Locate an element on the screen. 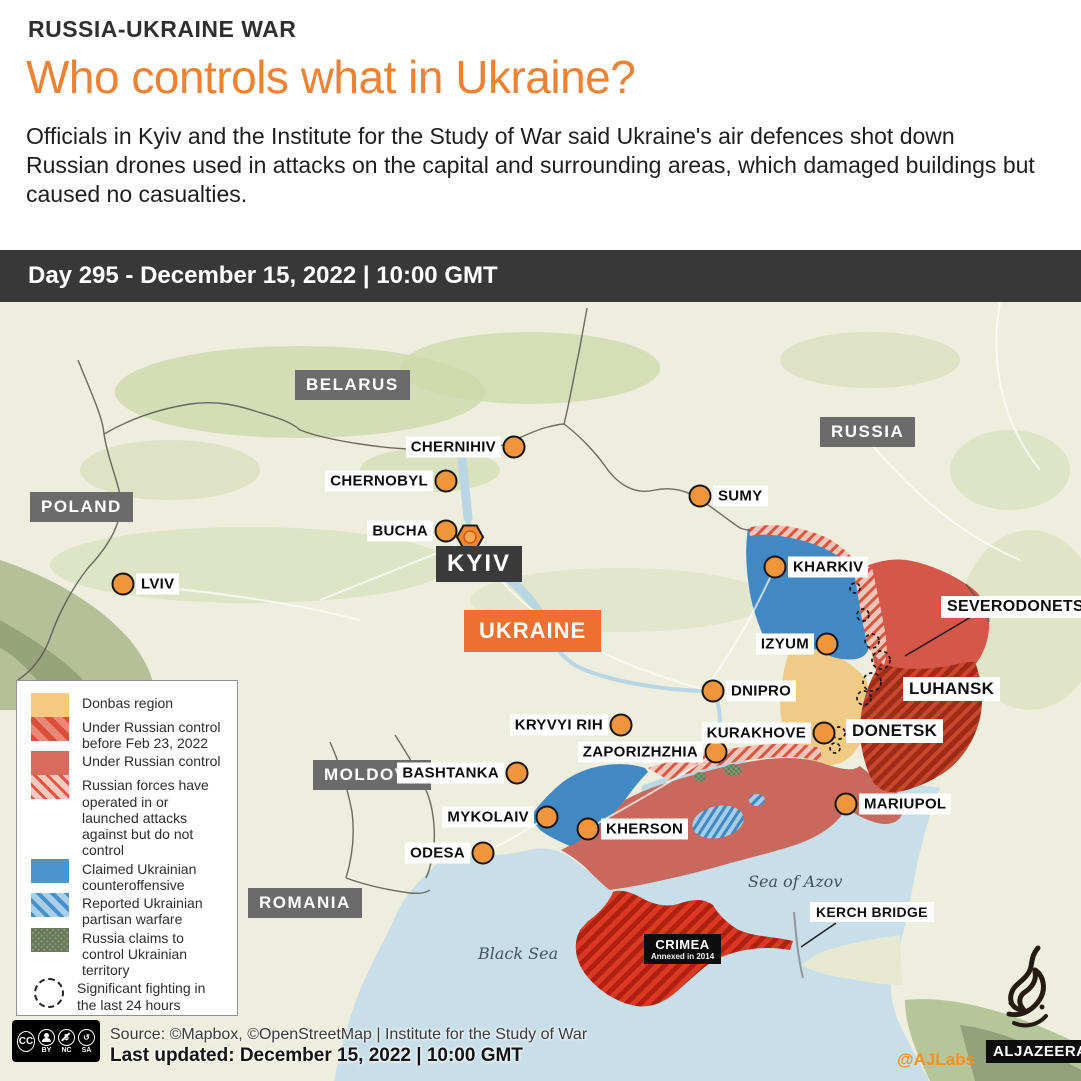  cc-nc: $ NC is located at coordinates (66, 1041).